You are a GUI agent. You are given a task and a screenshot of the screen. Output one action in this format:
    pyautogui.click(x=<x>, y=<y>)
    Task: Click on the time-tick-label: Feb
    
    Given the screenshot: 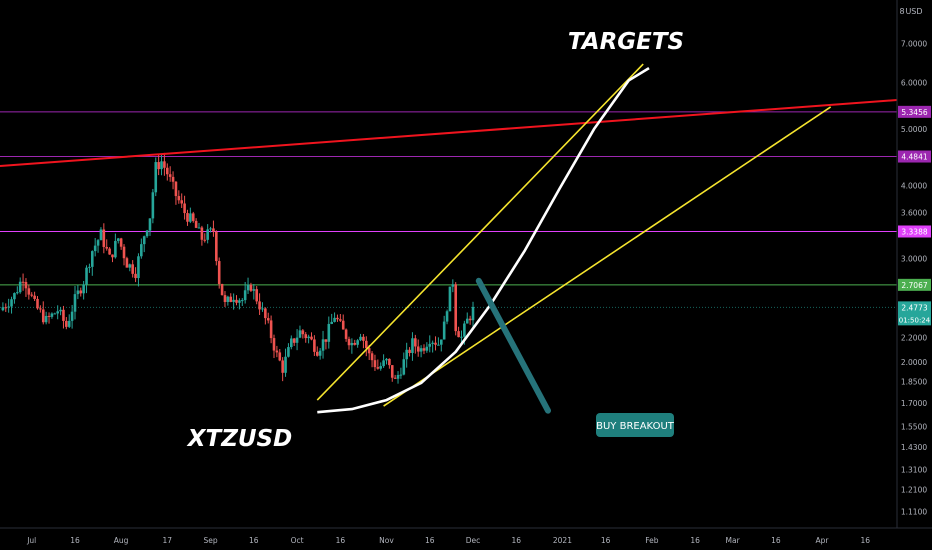 What is the action you would take?
    pyautogui.click(x=652, y=540)
    